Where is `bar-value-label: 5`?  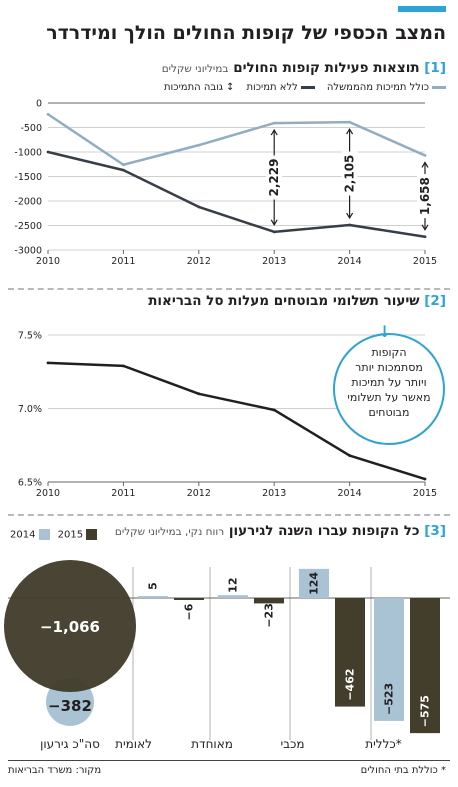
bar-value-label: 5 is located at coordinates (153, 586).